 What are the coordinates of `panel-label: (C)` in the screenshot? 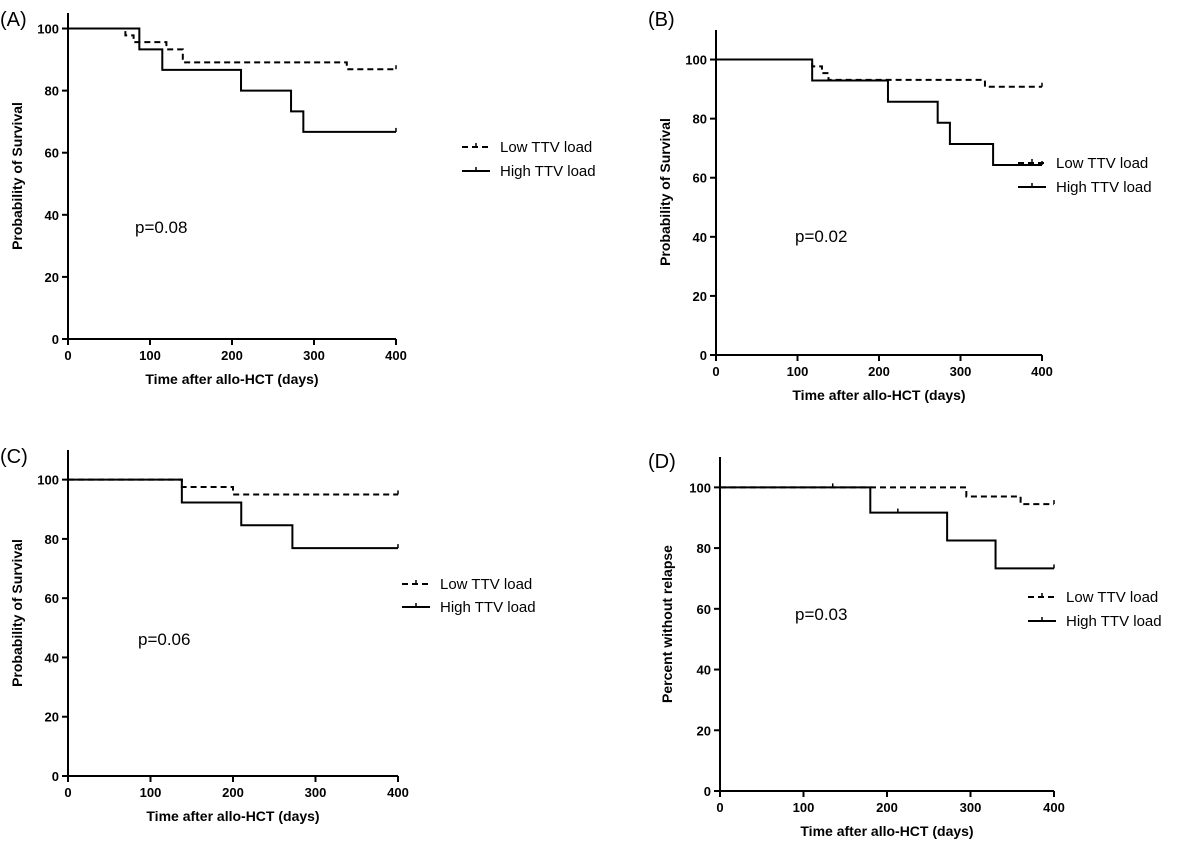 It's located at (14, 457).